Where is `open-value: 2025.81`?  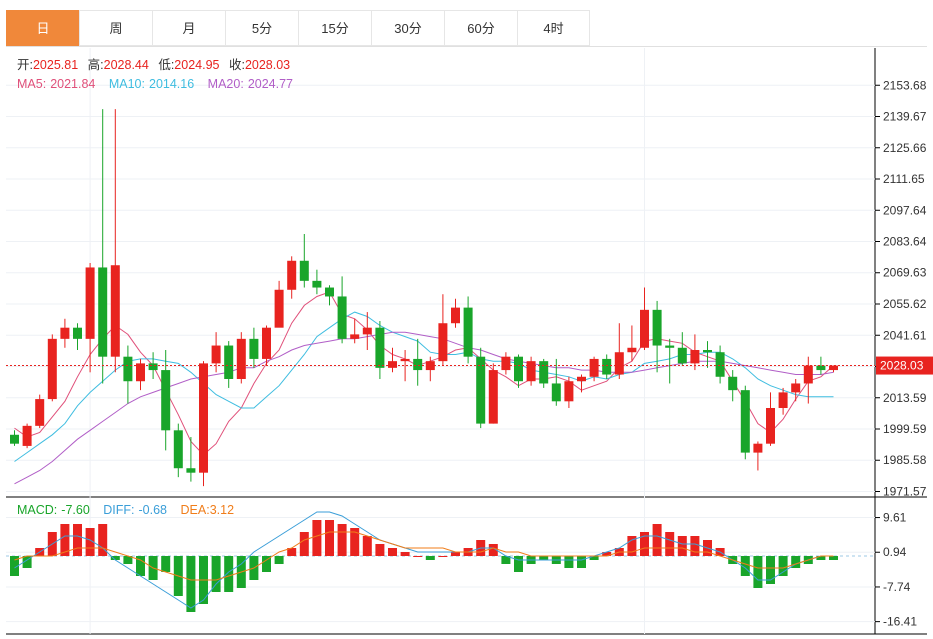 open-value: 2025.81 is located at coordinates (55, 65).